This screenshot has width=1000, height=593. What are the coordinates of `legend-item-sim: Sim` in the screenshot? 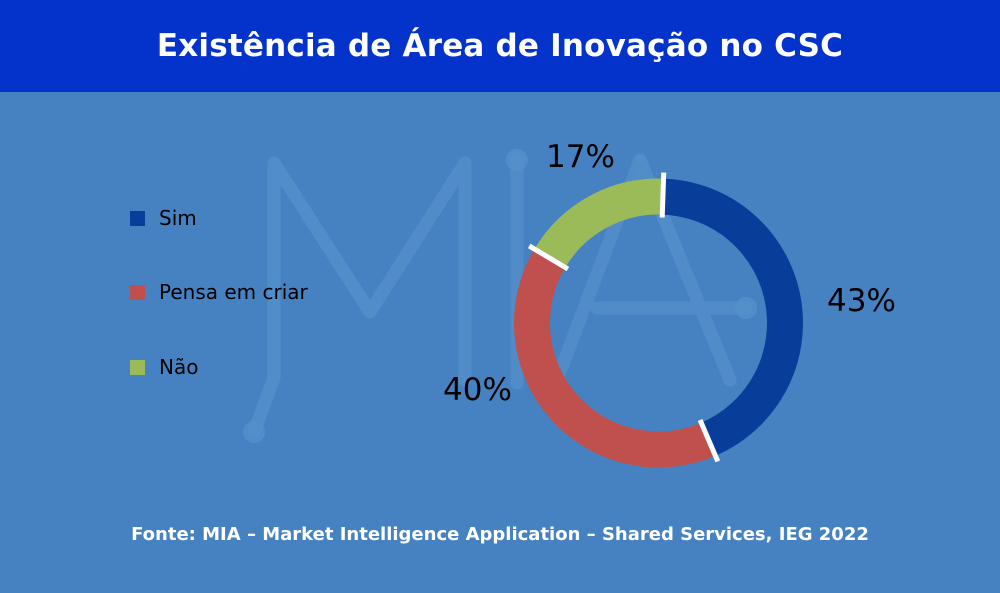 It's located at (163, 218).